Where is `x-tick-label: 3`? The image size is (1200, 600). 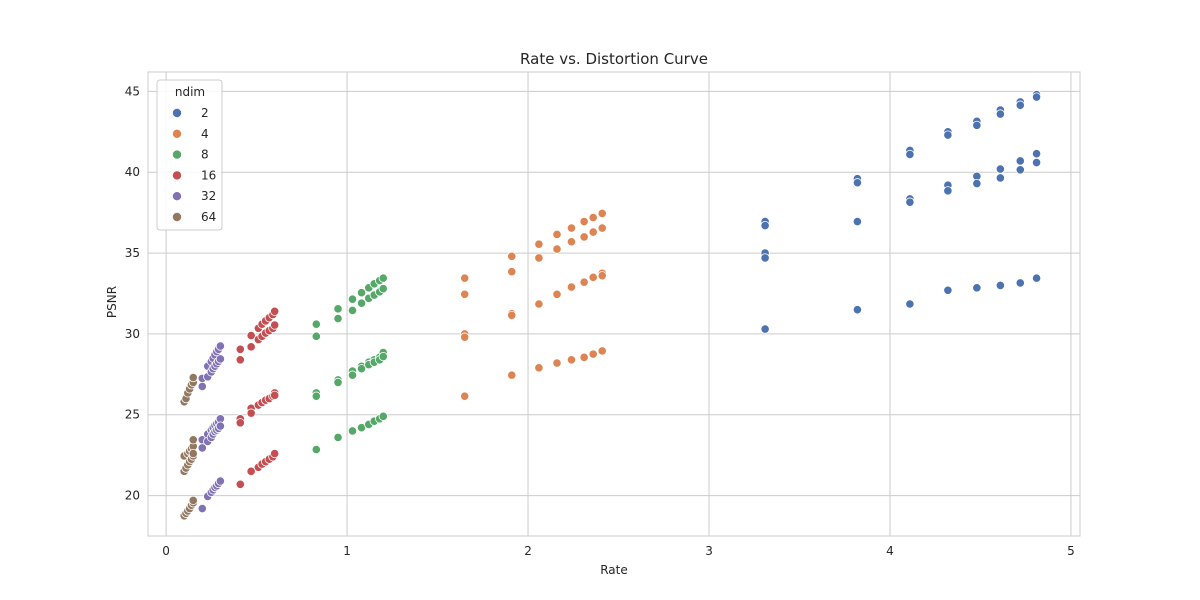
x-tick-label: 3 is located at coordinates (709, 551).